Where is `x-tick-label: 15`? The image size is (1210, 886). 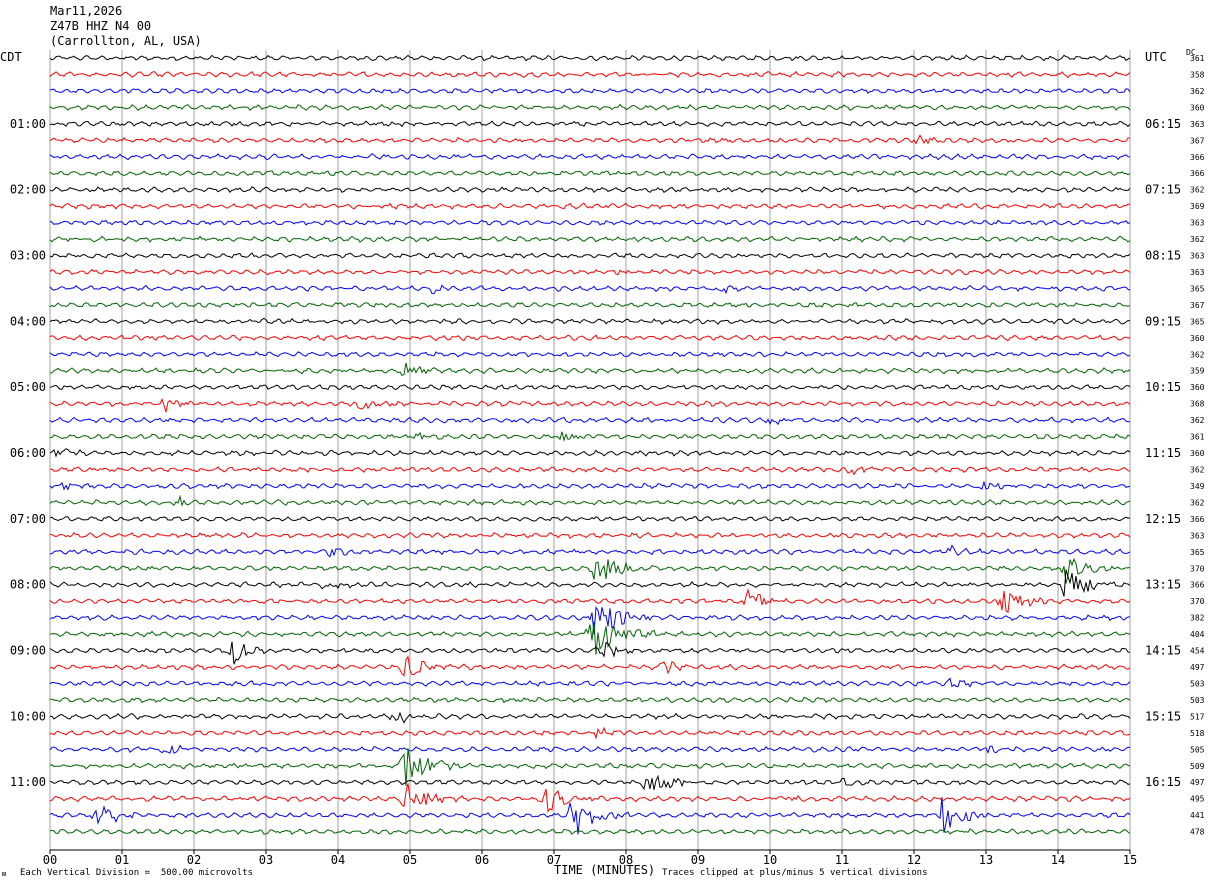 x-tick-label: 15 is located at coordinates (1130, 860).